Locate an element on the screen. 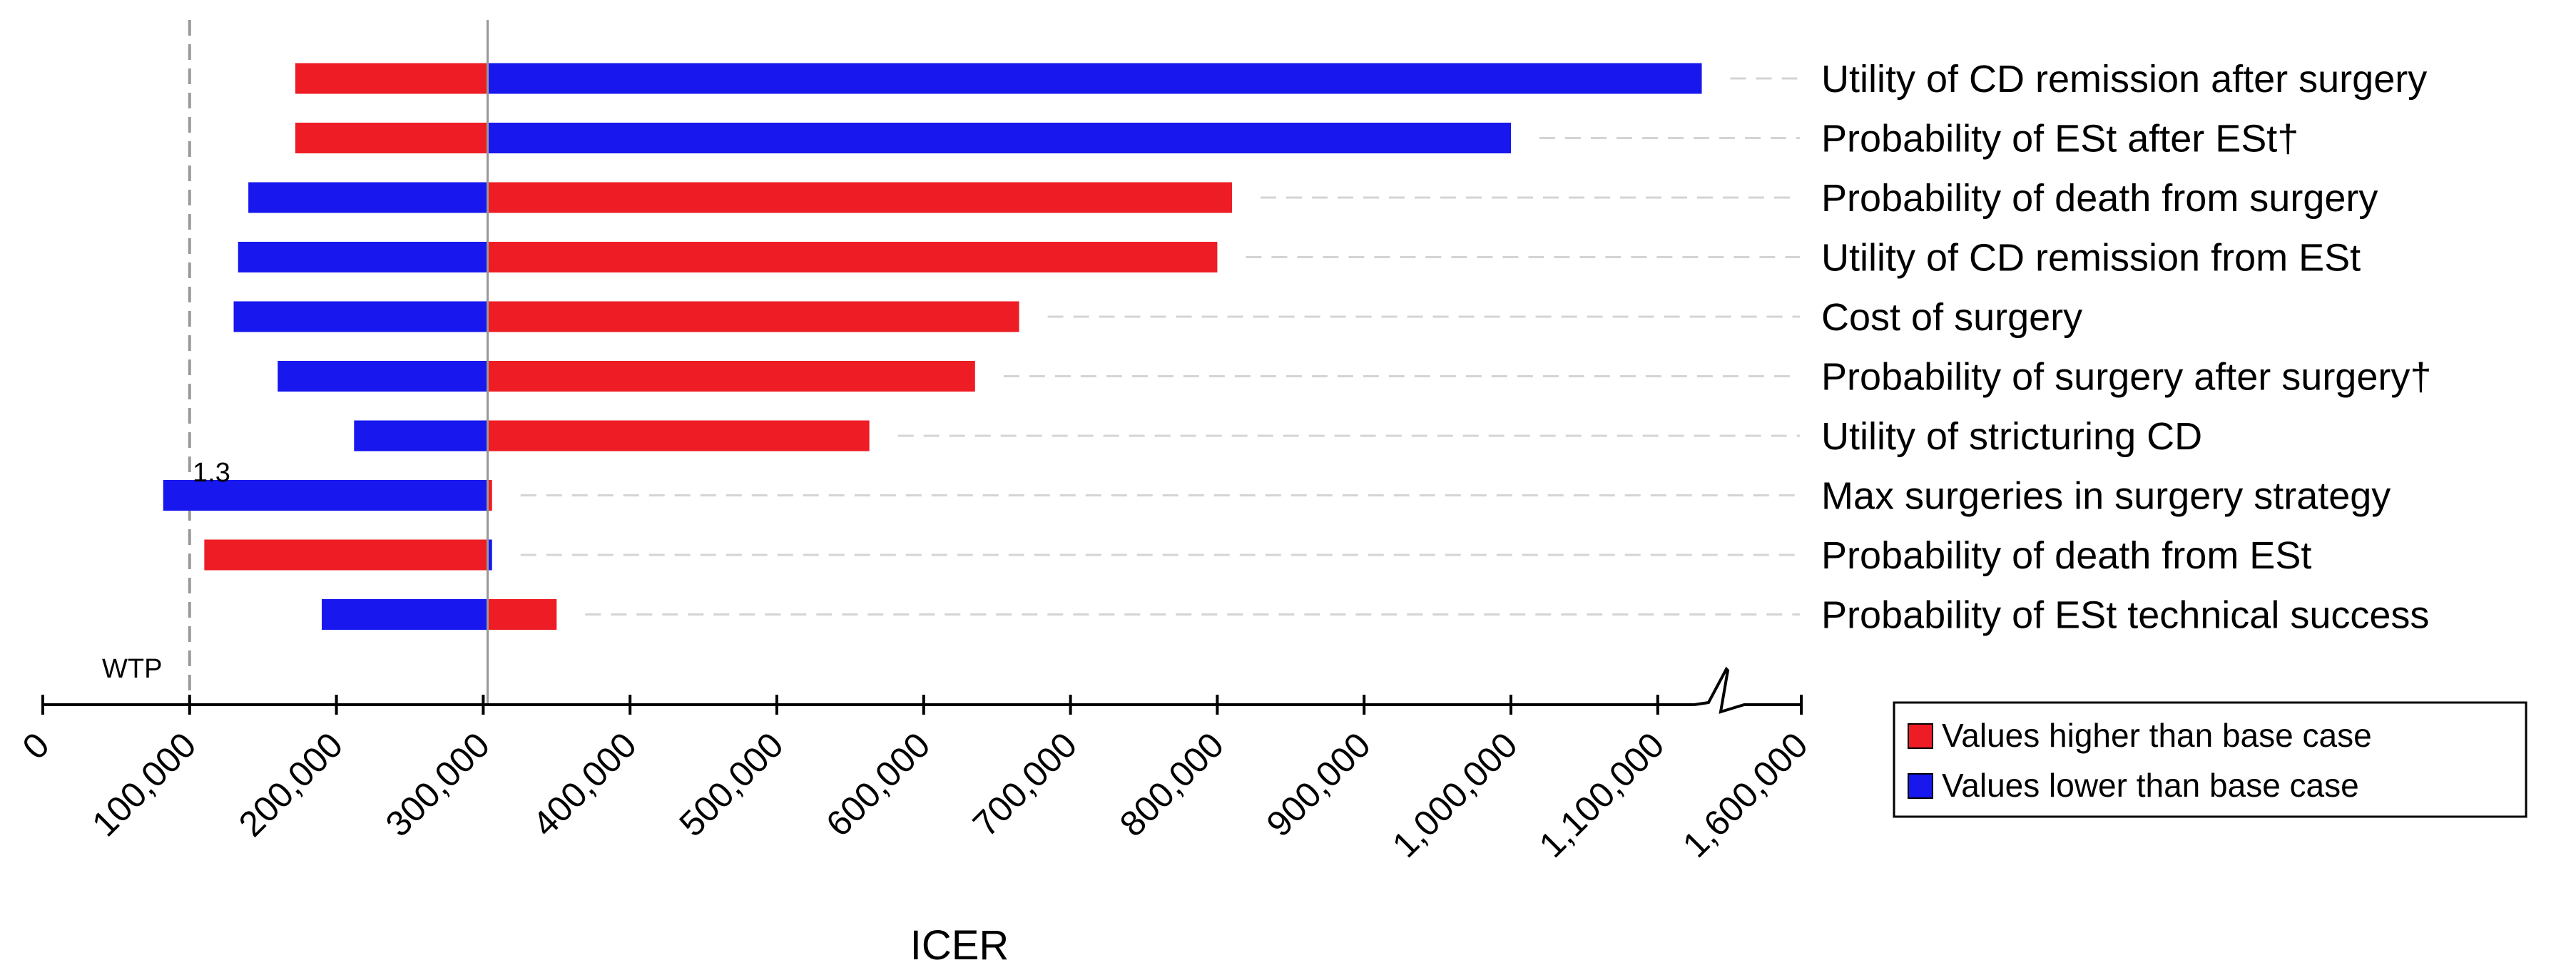 This screenshot has width=2576, height=980. legend-swatch-lower is located at coordinates (1920, 786).